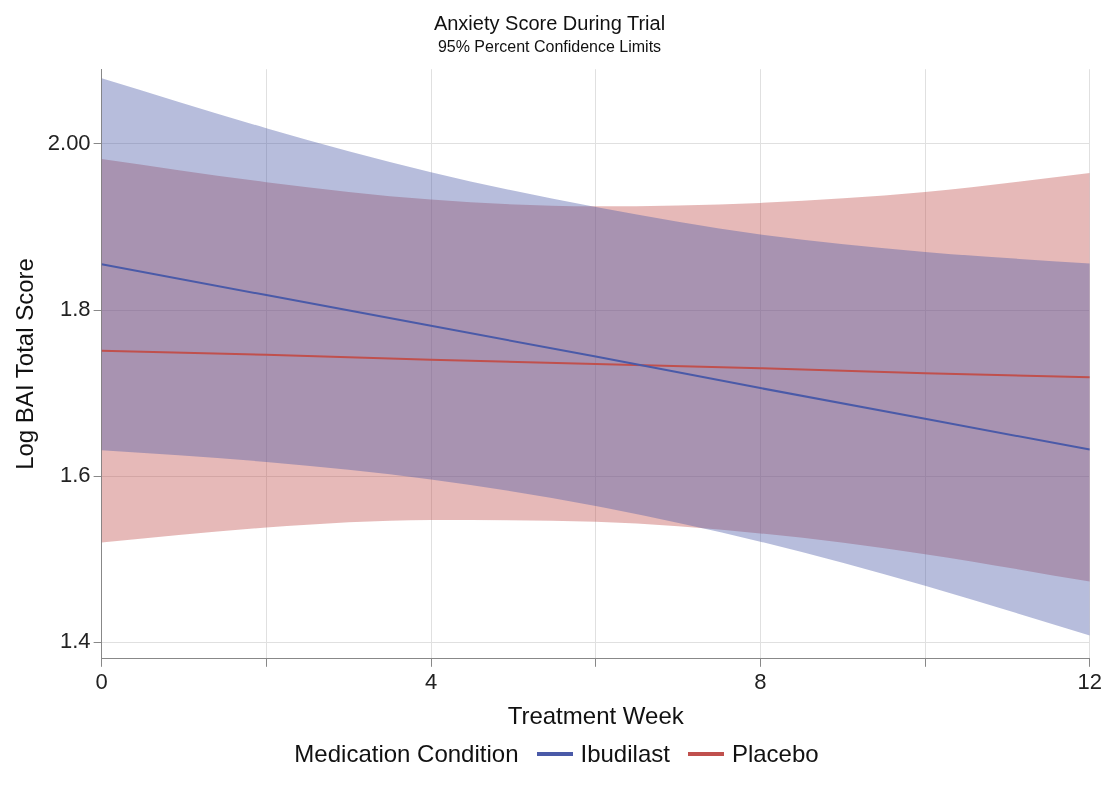 This screenshot has width=1113, height=786. What do you see at coordinates (75, 641) in the screenshot?
I see `y-tick-label: 1.4` at bounding box center [75, 641].